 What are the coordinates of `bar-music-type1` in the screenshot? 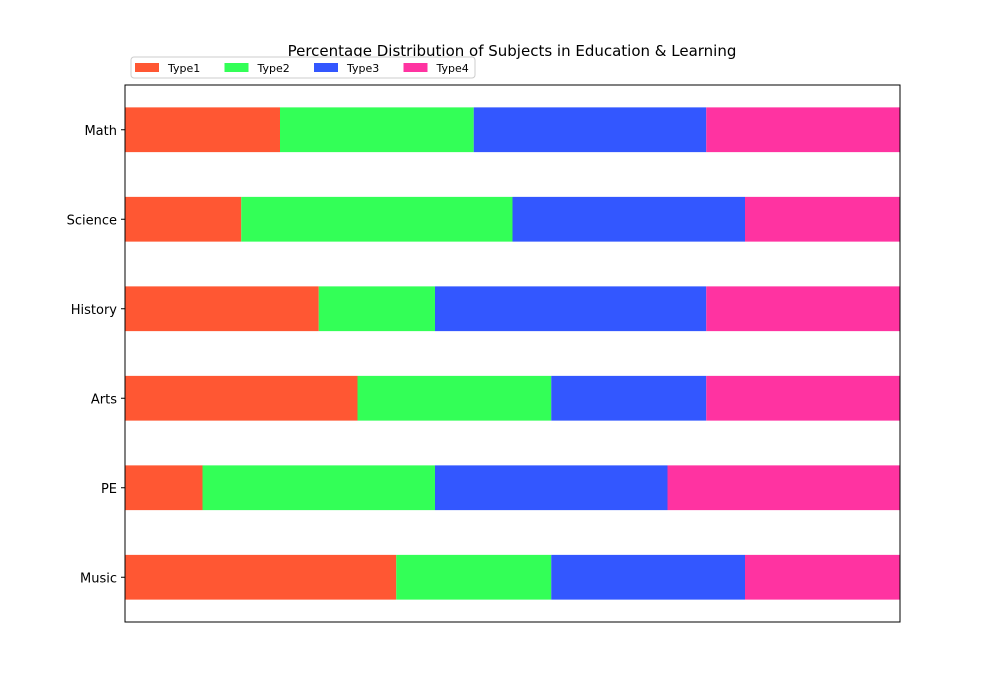 It's located at (261, 577).